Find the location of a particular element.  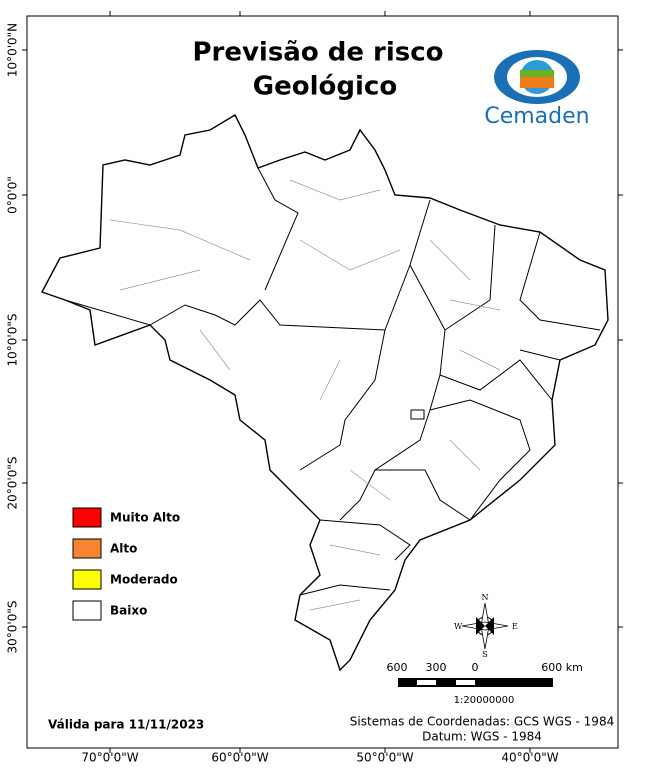

longitude-label: 60°0'0"W is located at coordinates (239, 758).